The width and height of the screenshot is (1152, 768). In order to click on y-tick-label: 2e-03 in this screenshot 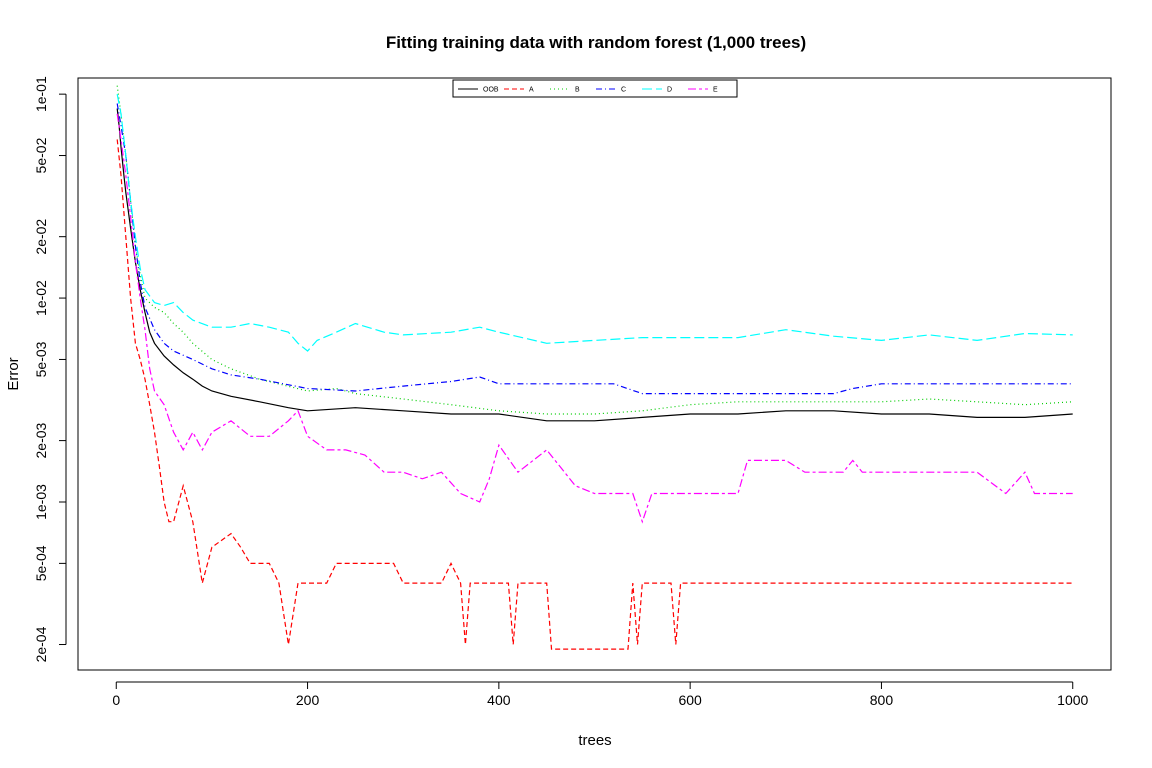, I will do `click(41, 440)`.